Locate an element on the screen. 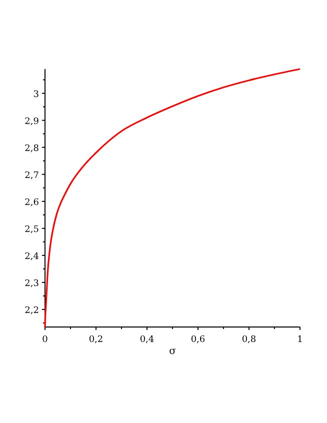 Image resolution: width=327 pixels, height=423 pixels. y-tick-label: 3 is located at coordinates (36, 95).